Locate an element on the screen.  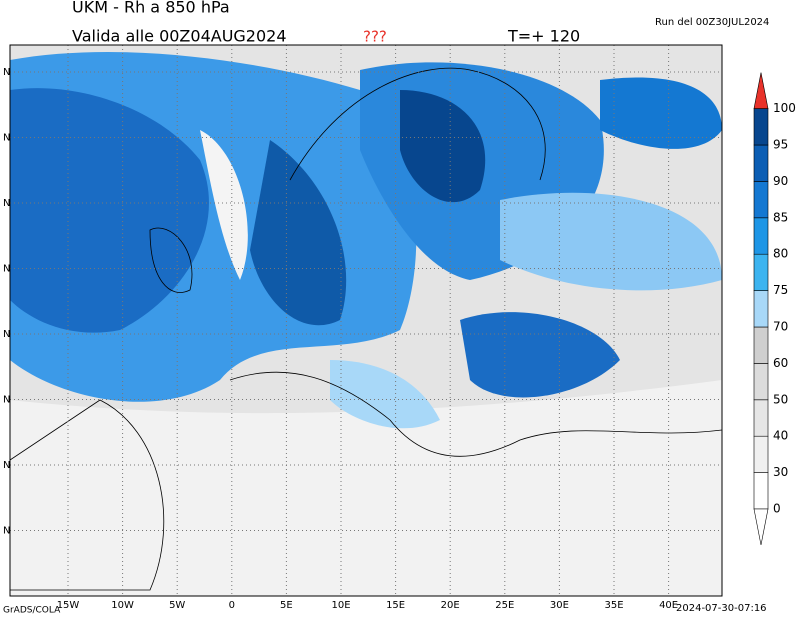
colorbar-label: 85 is located at coordinates (780, 217).